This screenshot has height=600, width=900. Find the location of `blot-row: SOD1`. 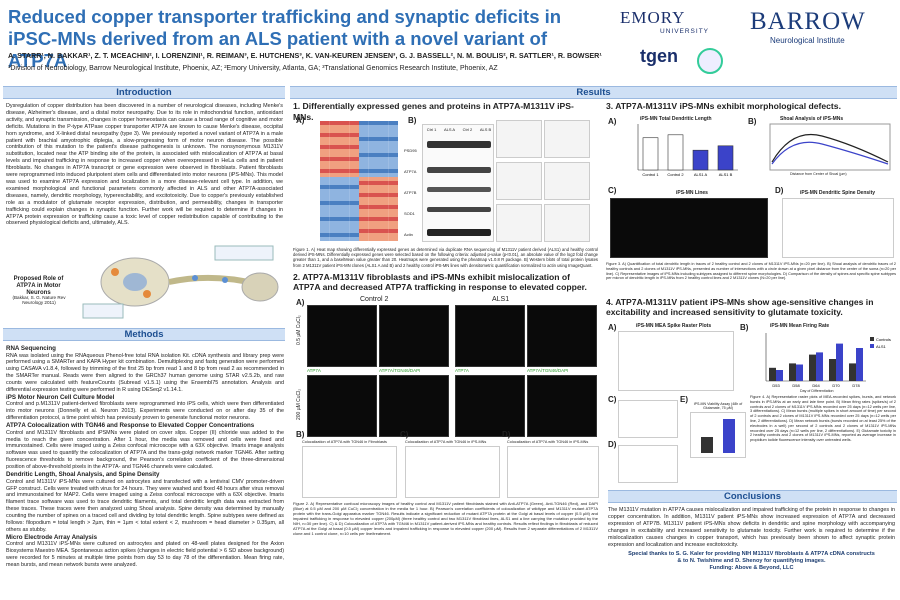

blot-row: SOD1 is located at coordinates (409, 213).